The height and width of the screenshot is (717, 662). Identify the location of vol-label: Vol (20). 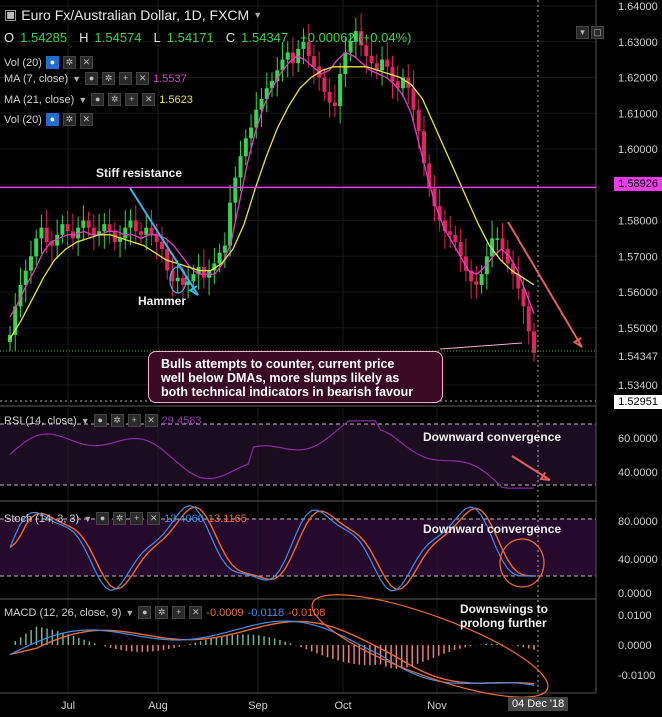
(23, 119).